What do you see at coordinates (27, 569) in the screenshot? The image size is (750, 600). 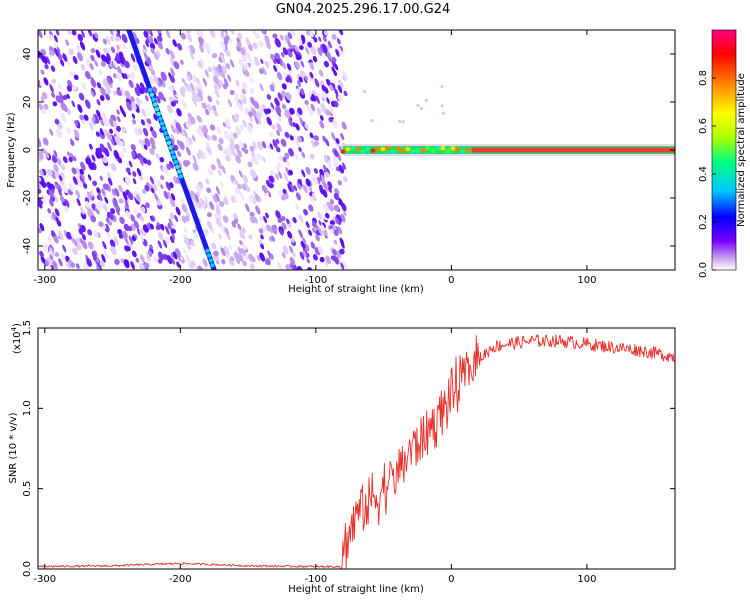 I see `bottom-y-tick-label: 0.0` at bounding box center [27, 569].